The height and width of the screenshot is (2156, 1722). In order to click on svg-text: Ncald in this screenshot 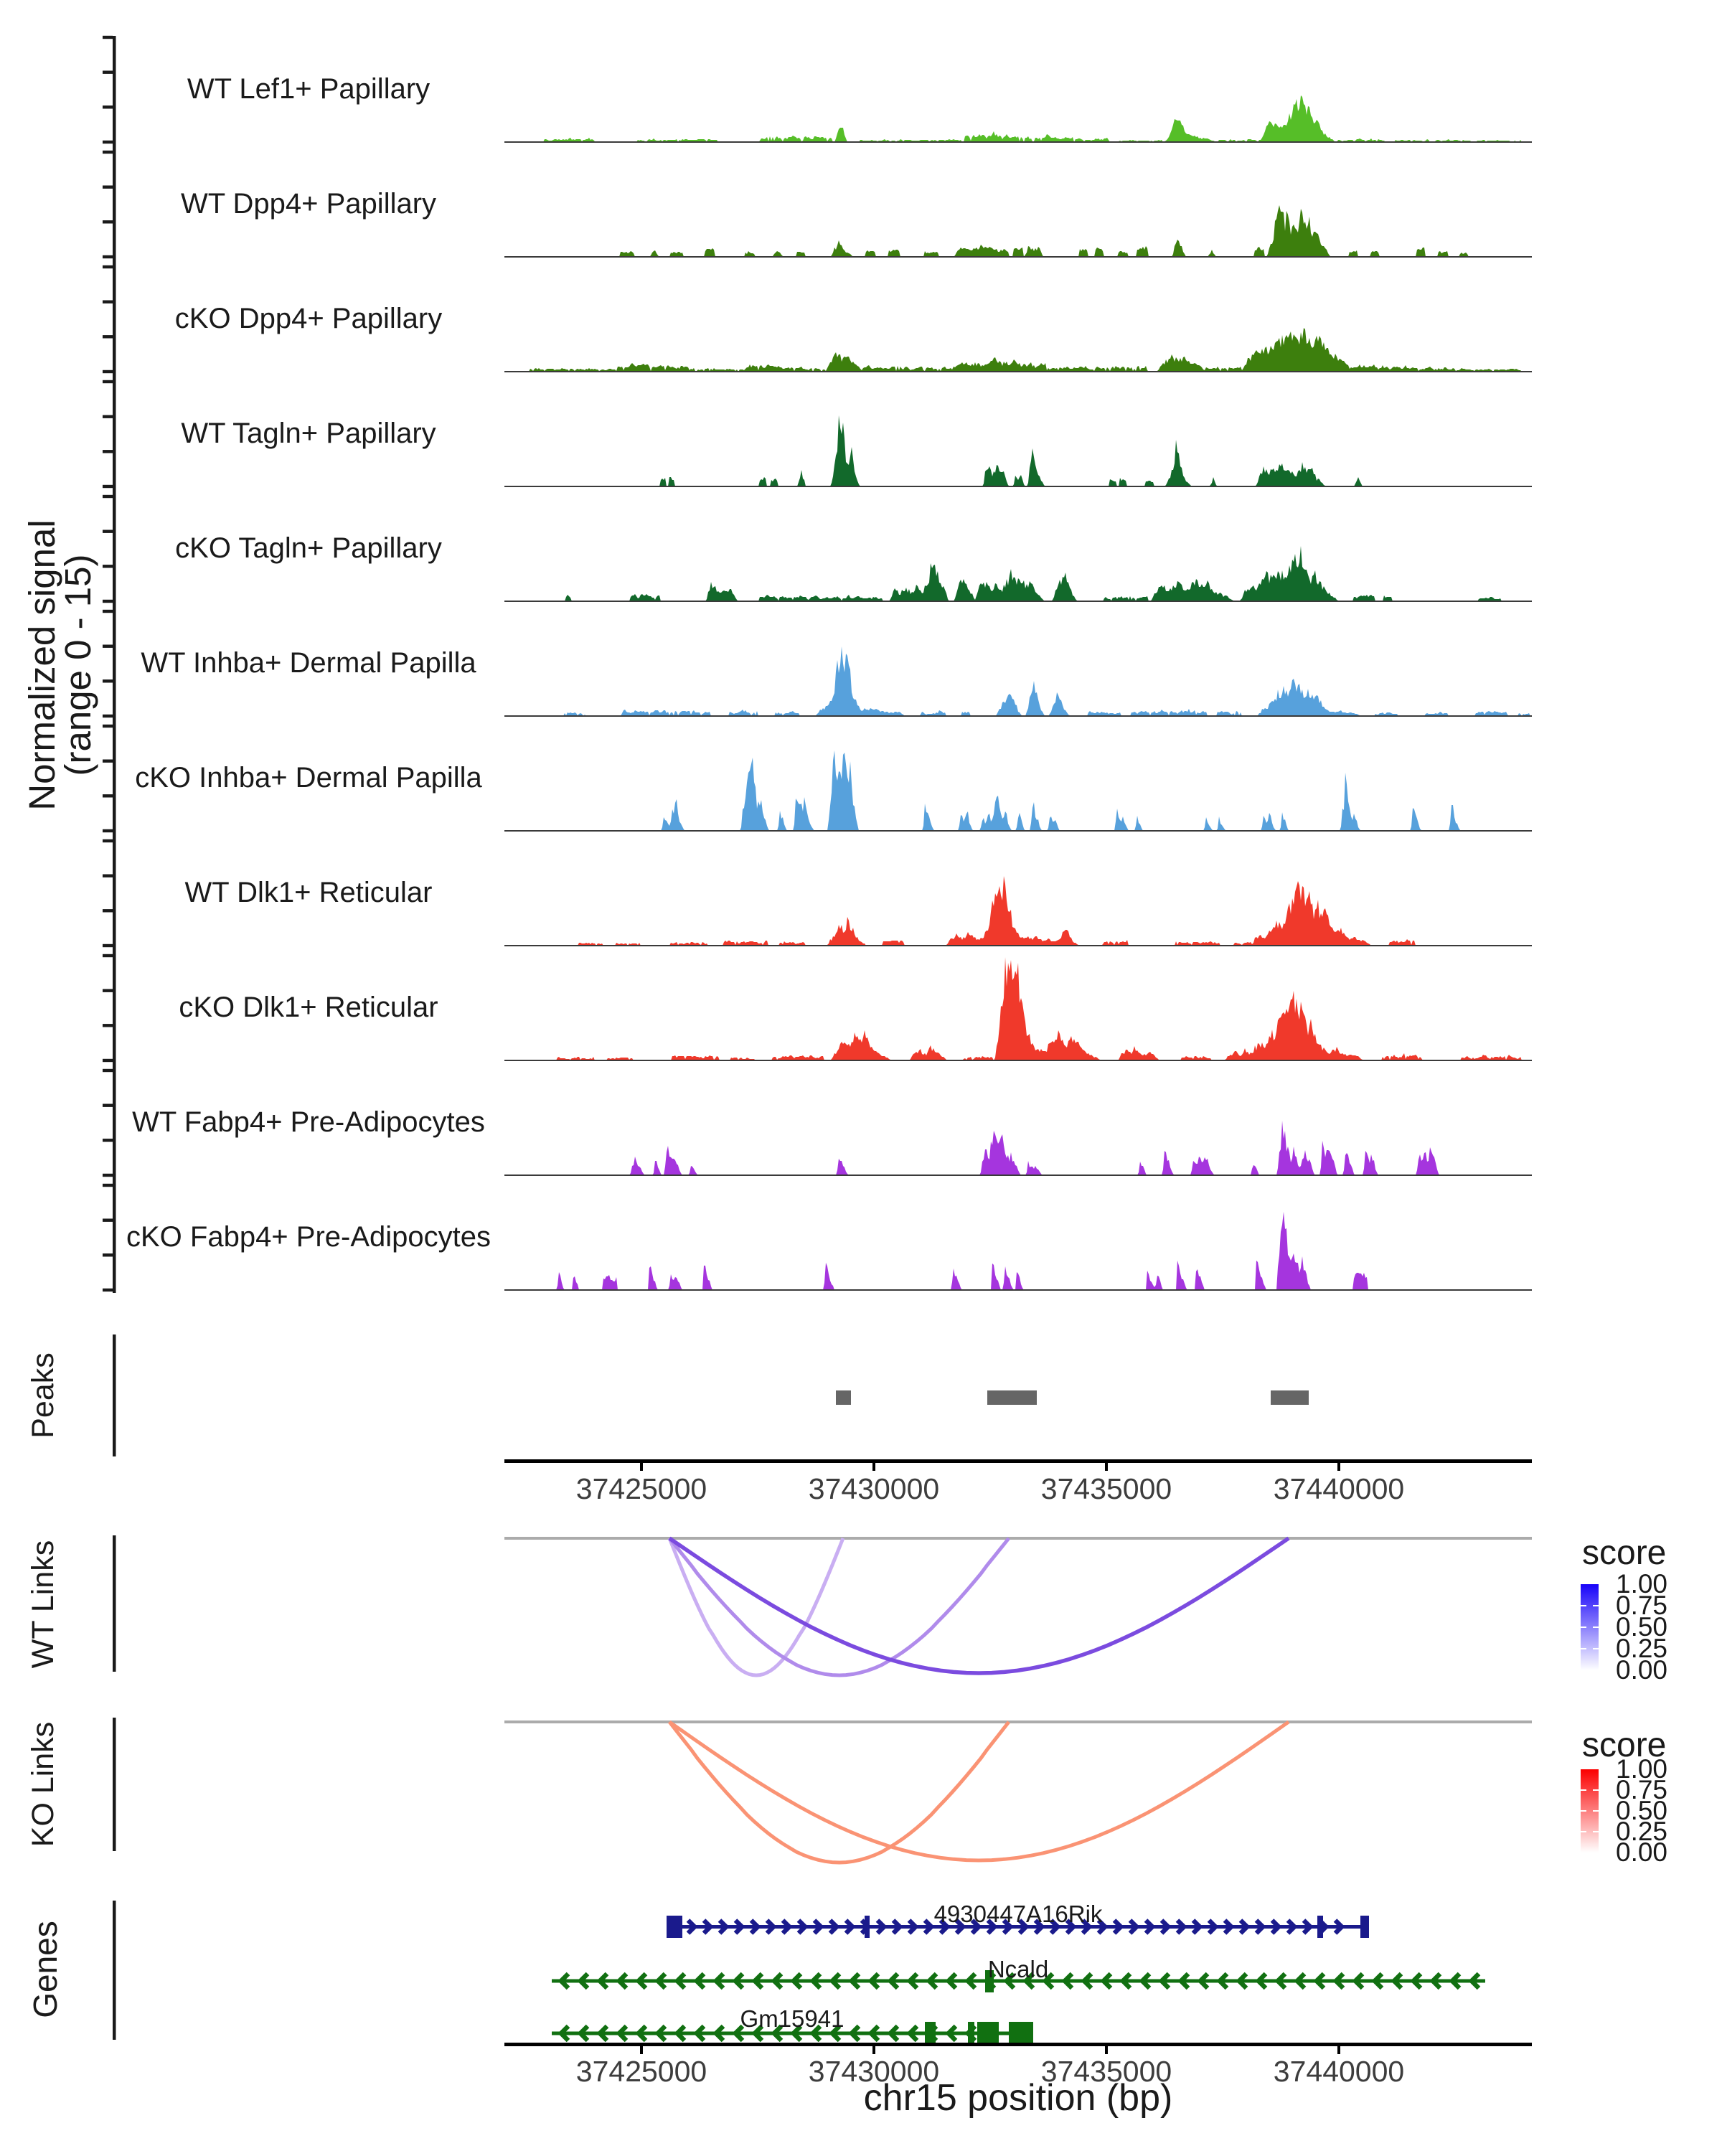, I will do `click(1018, 1969)`.